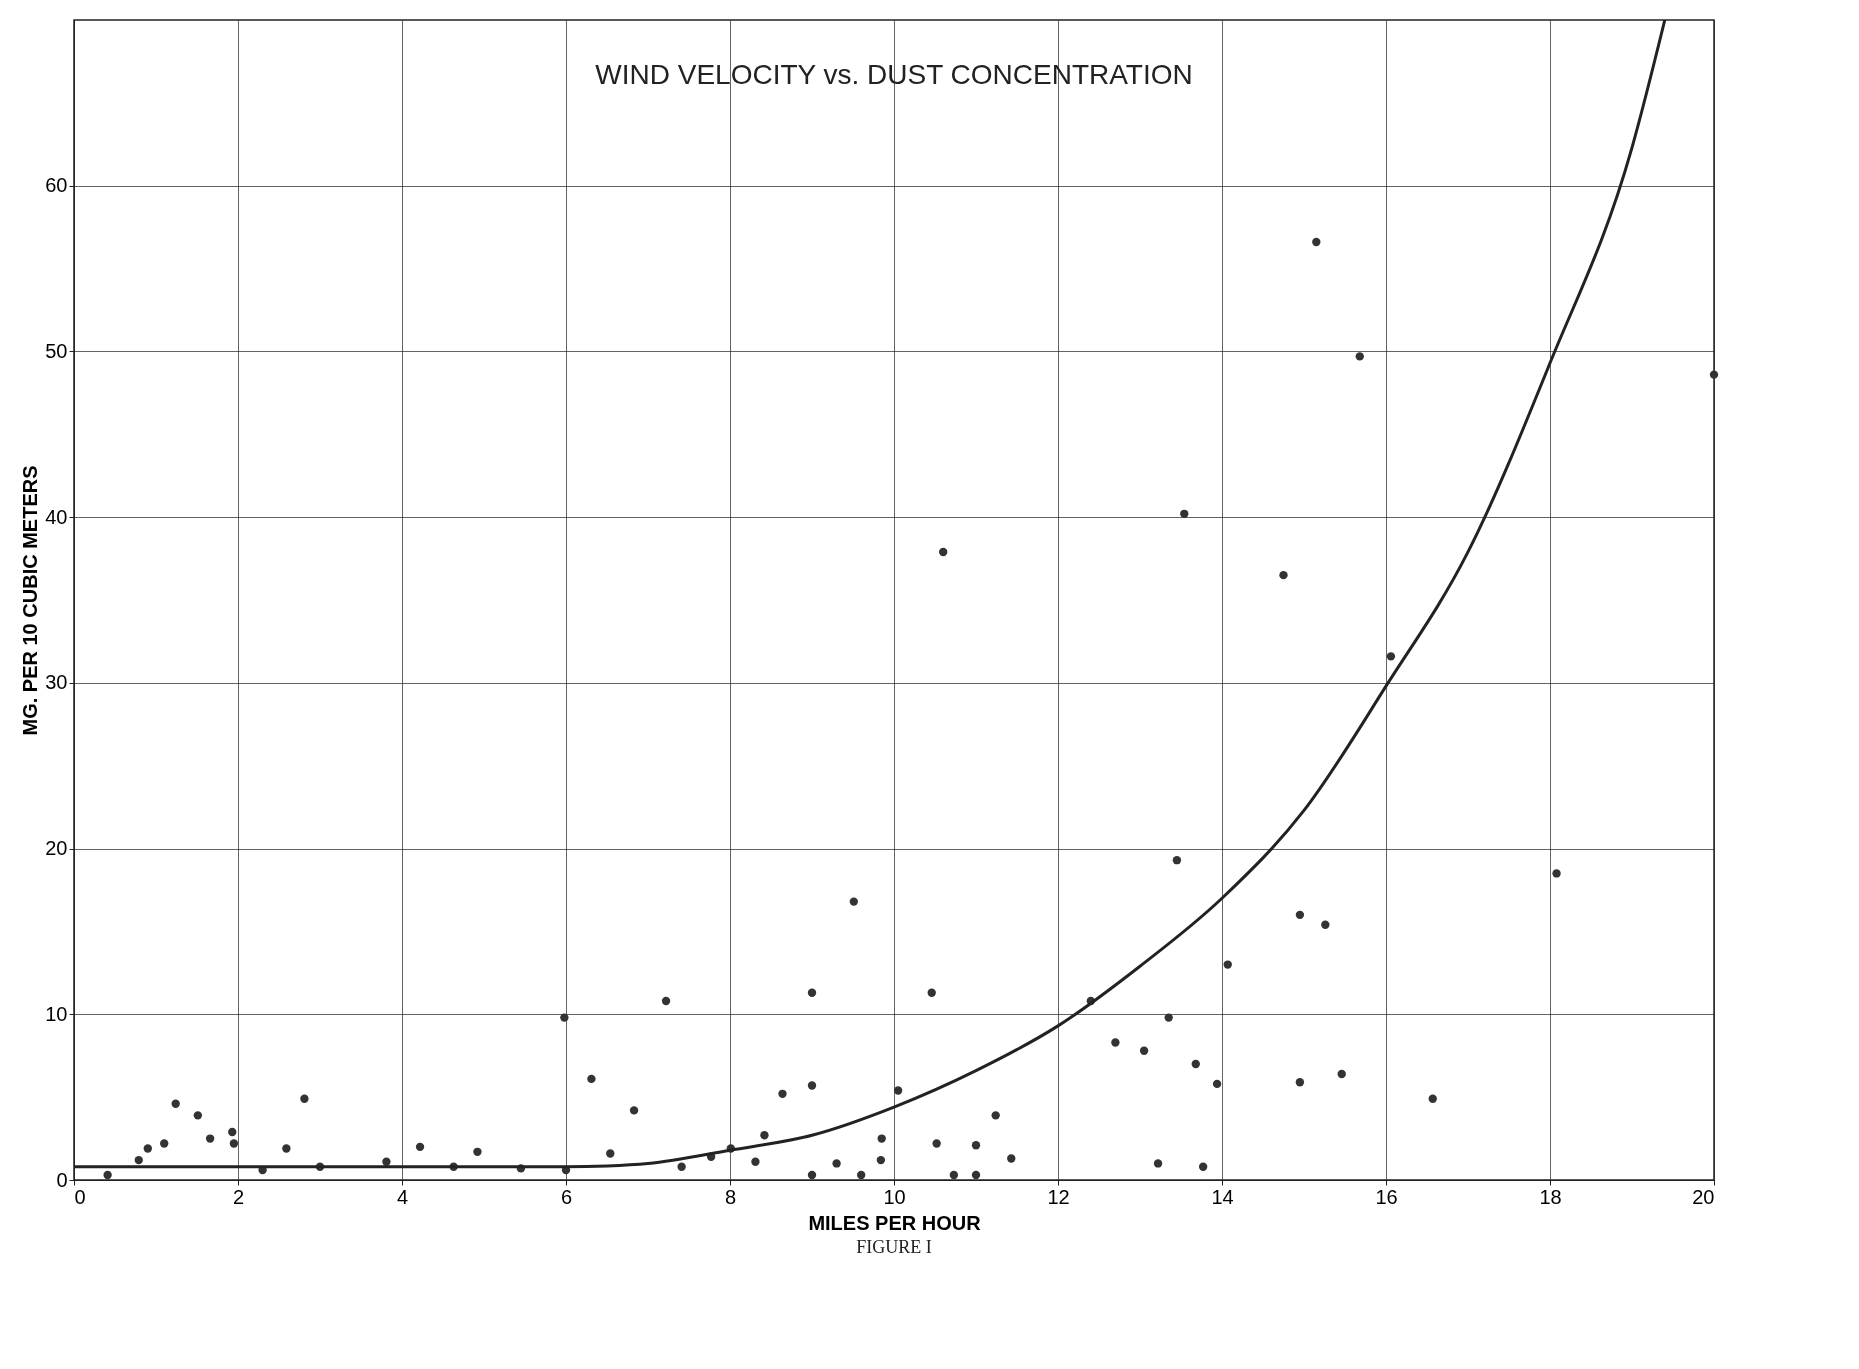 The height and width of the screenshot is (1369, 1859). Describe the element at coordinates (894, 1247) in the screenshot. I see `text: FIGURE I` at that location.